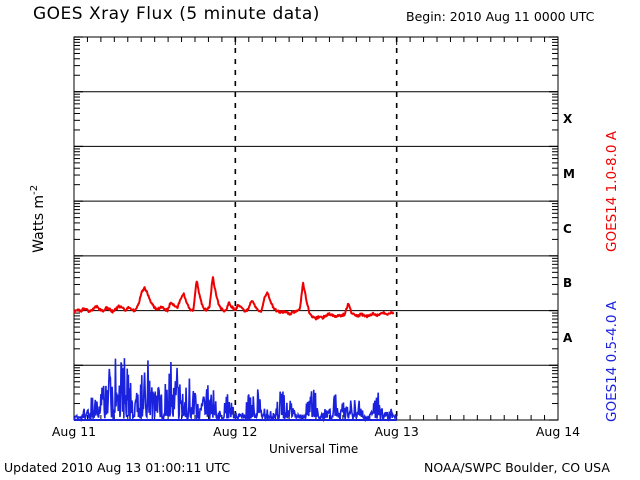 This screenshot has height=480, width=640. Describe the element at coordinates (117, 467) in the screenshot. I see `updated-timestamp: Updated 2010 Aug 13 01:00:11 UTC` at that location.